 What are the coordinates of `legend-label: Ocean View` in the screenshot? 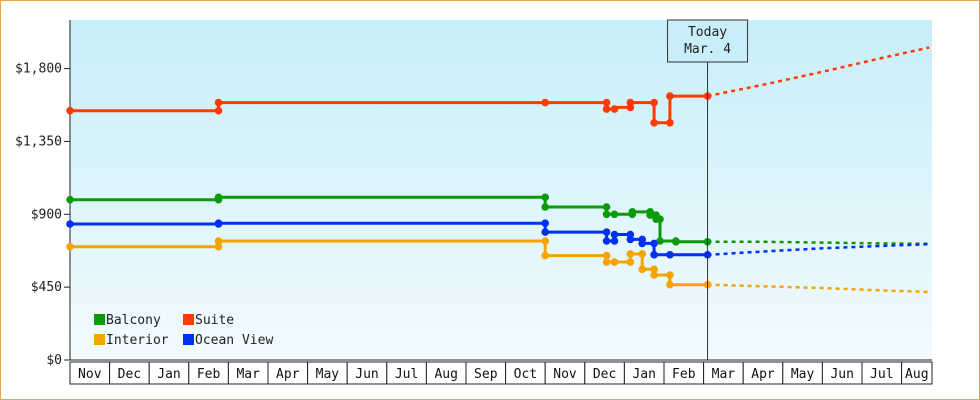 It's located at (234, 340).